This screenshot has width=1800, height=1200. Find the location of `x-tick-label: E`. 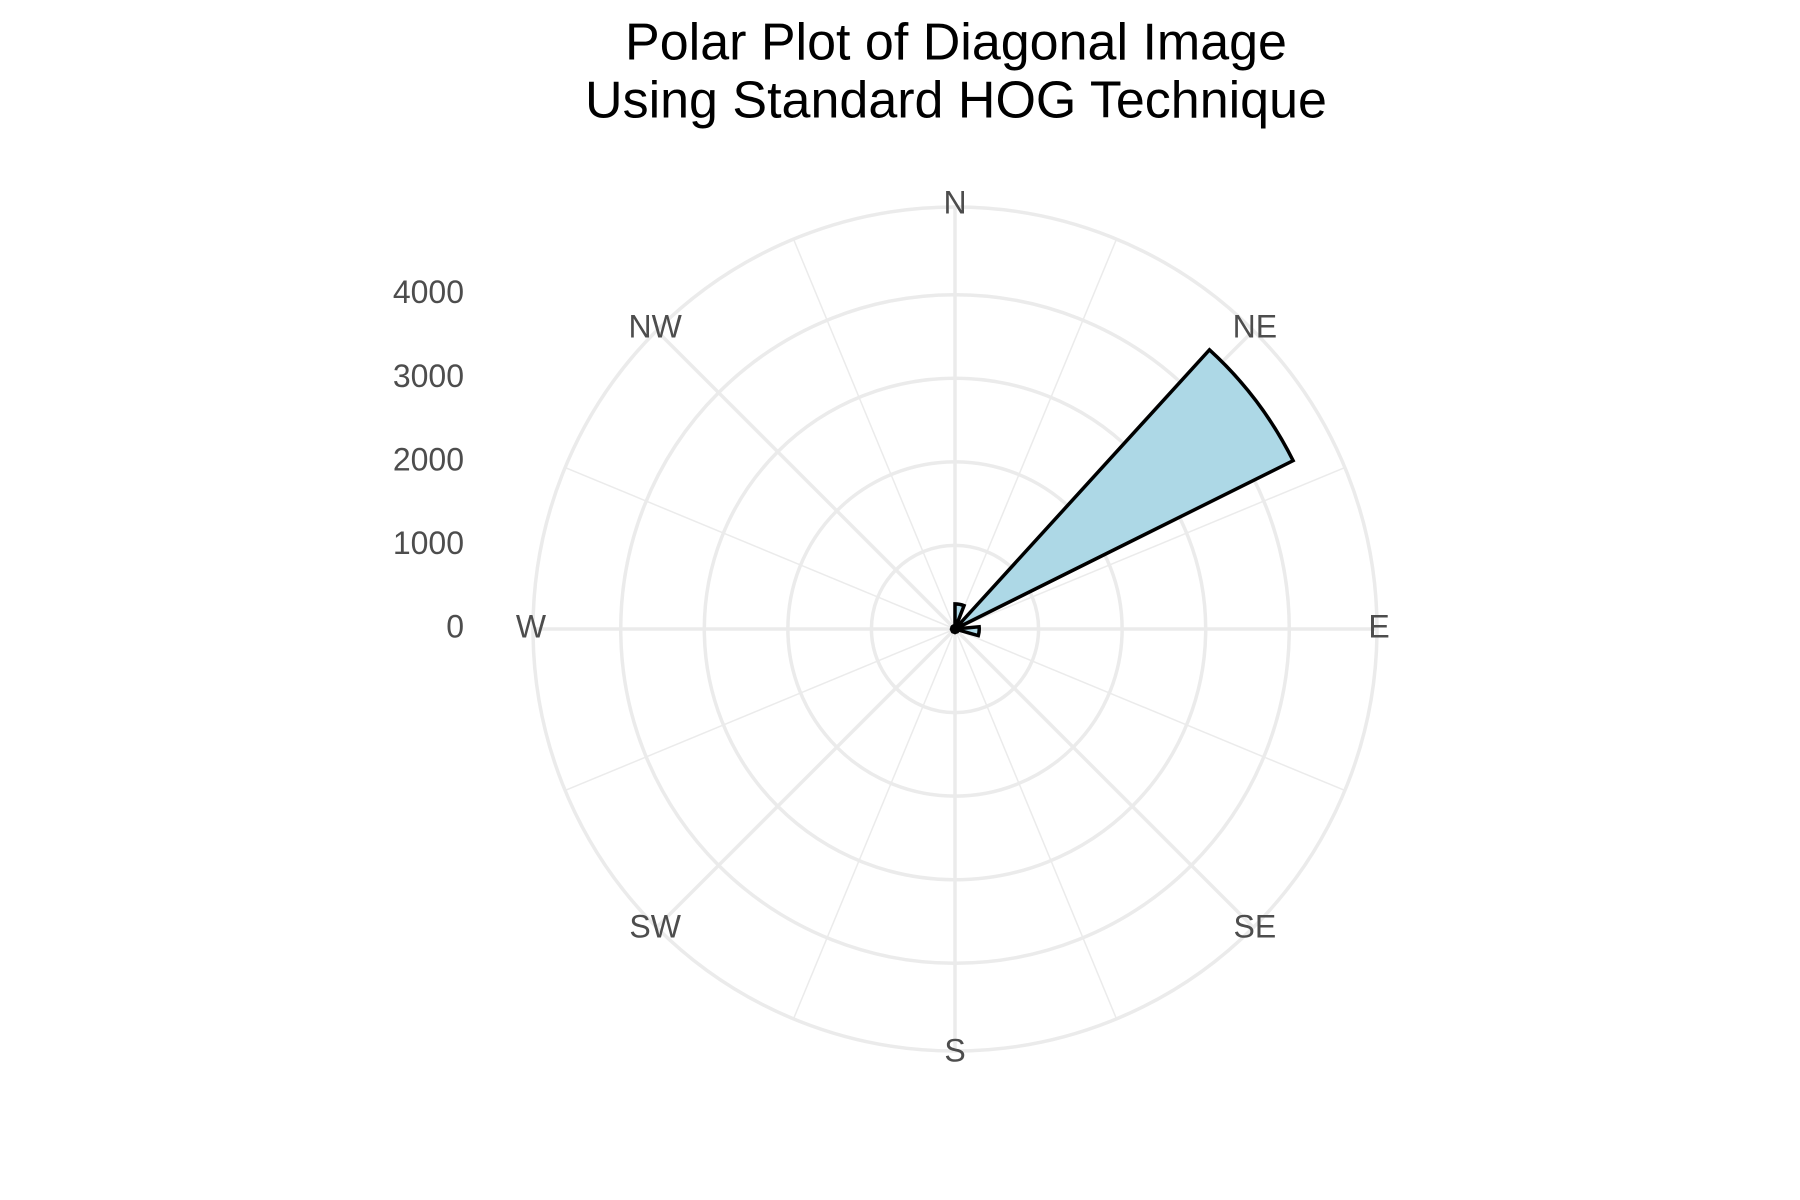

x-tick-label: E is located at coordinates (1378, 626).